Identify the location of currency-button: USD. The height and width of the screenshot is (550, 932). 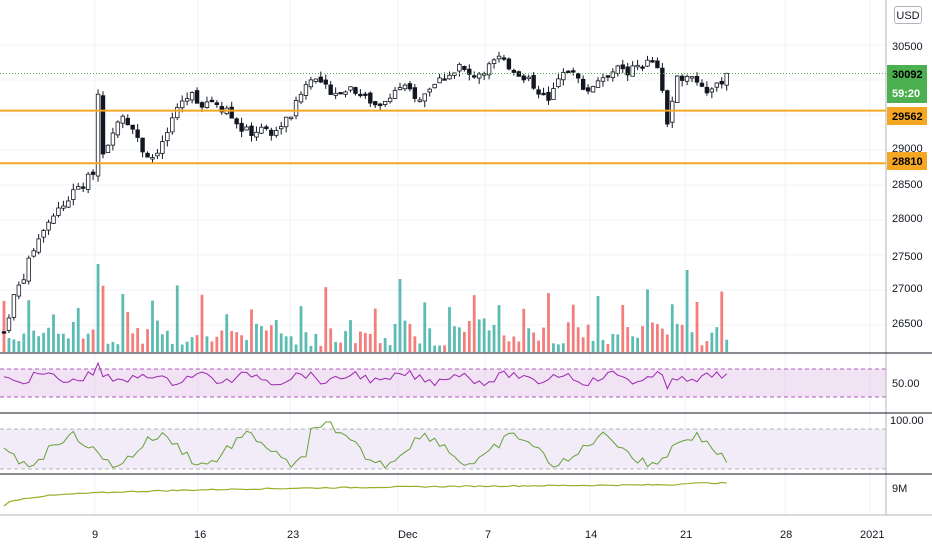
(908, 15).